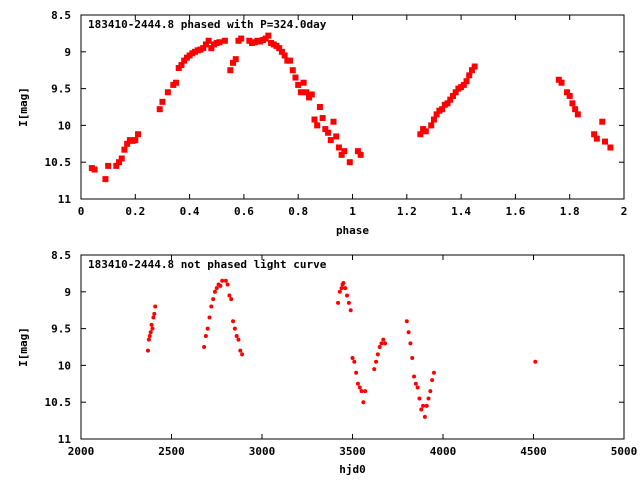 This screenshot has width=640, height=480. Describe the element at coordinates (61, 89) in the screenshot. I see `y-tick-label: 9.5` at that location.